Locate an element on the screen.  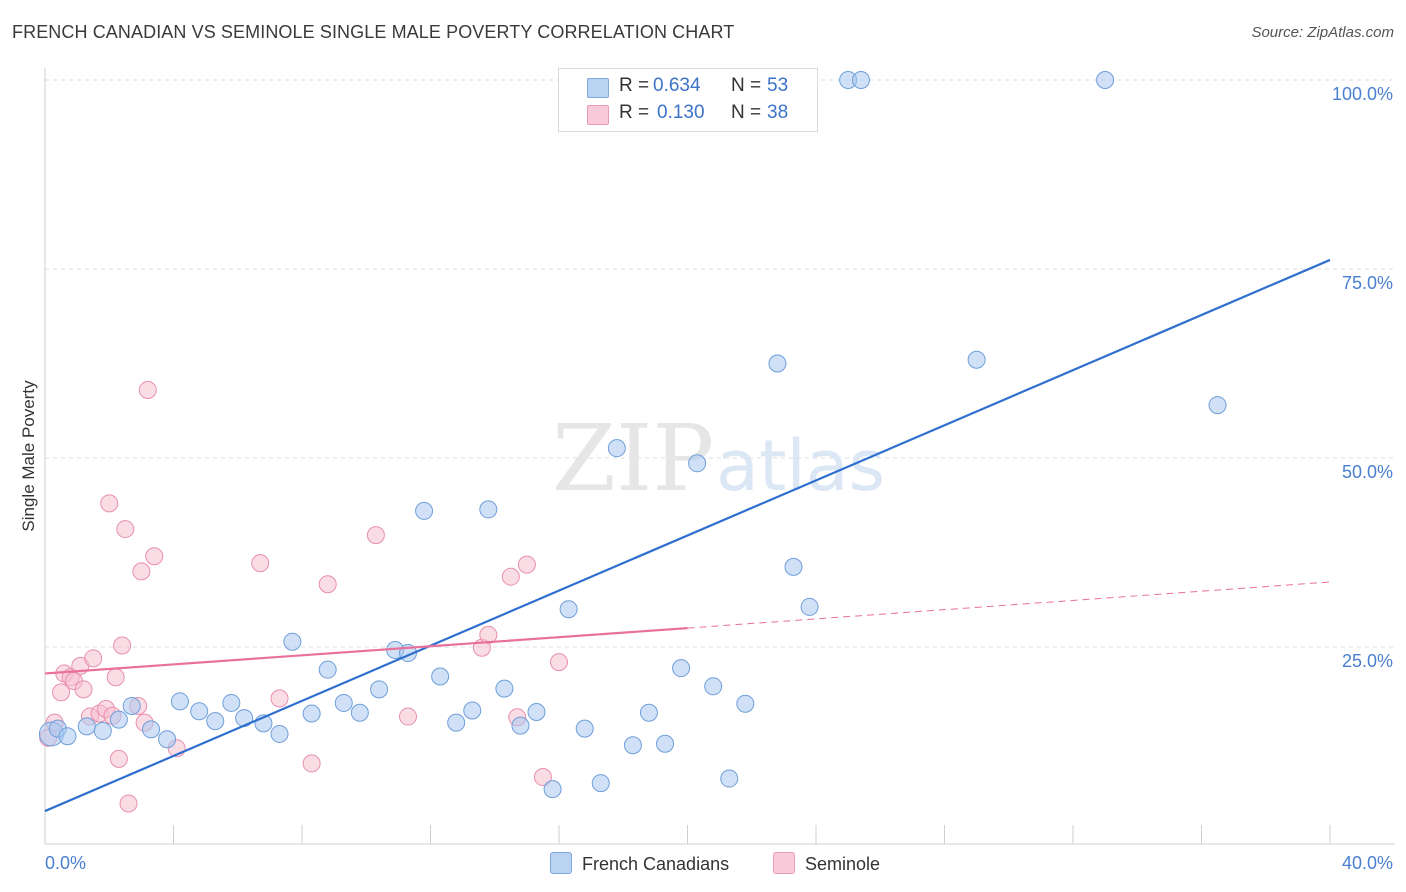
bottom-legend-seminole: Seminole is located at coordinates (826, 863).